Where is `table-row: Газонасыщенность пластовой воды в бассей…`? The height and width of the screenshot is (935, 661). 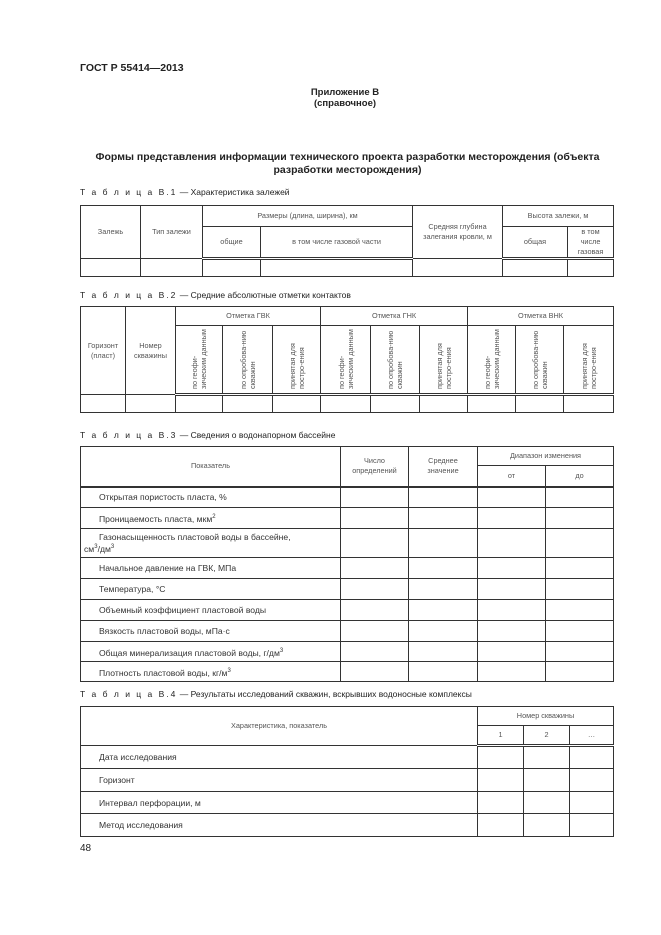 table-row: Газонасыщенность пластовой воды в бассей… is located at coordinates (347, 543).